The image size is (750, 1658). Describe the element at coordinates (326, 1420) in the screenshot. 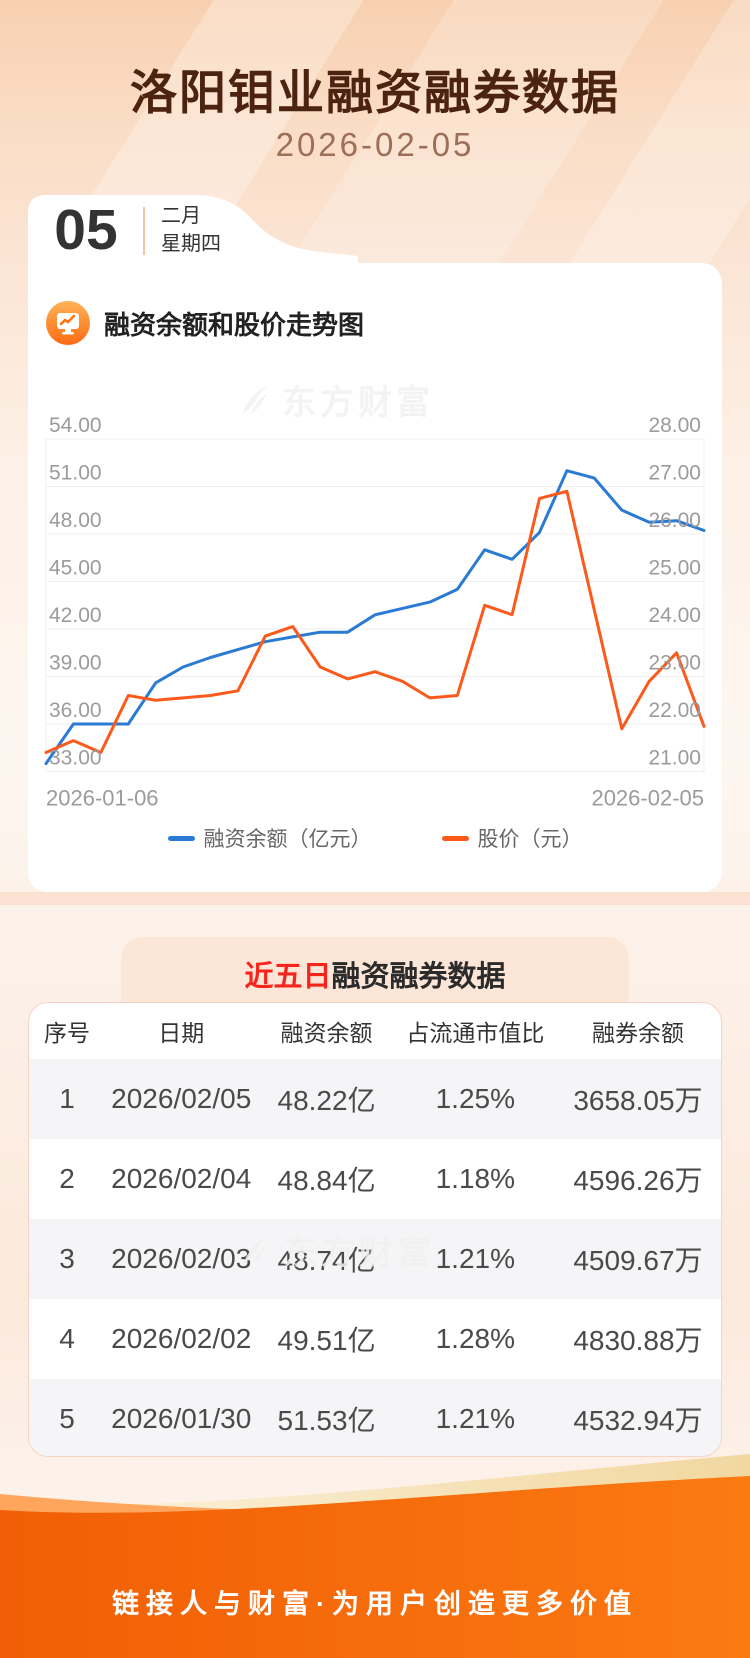

I see `table-cell: 51.53亿` at that location.